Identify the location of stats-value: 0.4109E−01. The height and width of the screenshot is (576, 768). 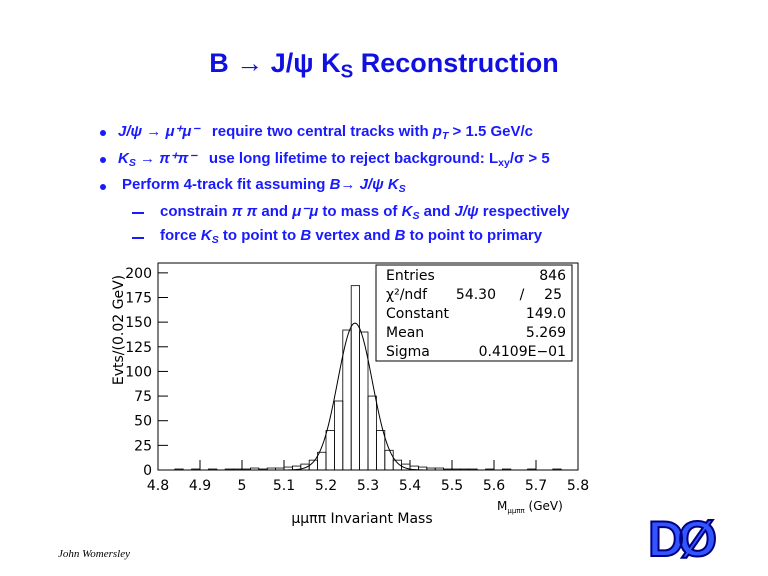
(522, 352).